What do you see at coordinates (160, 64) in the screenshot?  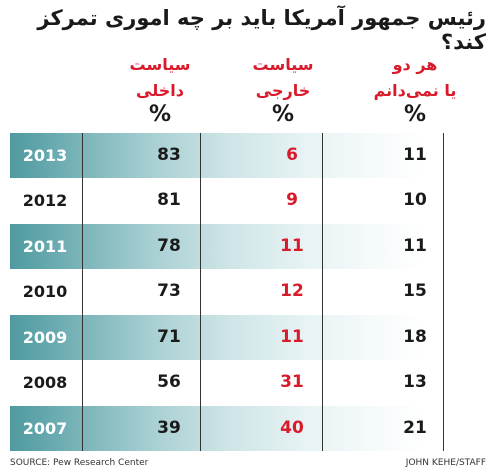 I see `header-domestic-line1: سیاست` at bounding box center [160, 64].